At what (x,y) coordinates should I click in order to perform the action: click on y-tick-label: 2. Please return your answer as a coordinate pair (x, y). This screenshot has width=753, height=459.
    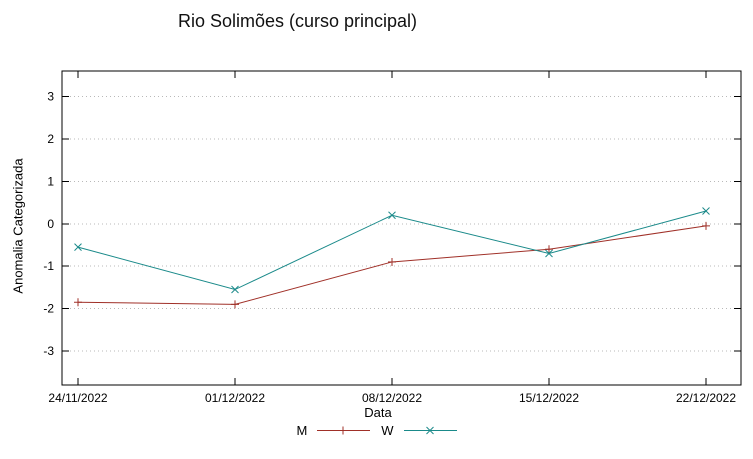
    Looking at the image, I should click on (50, 139).